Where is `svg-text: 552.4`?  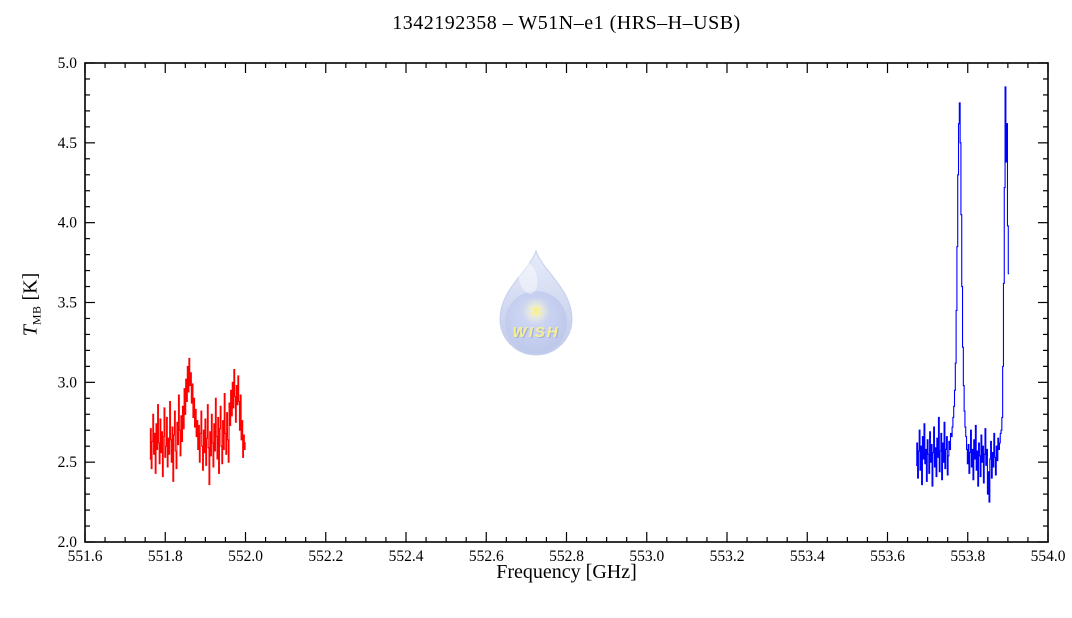 svg-text: 552.4 is located at coordinates (406, 556).